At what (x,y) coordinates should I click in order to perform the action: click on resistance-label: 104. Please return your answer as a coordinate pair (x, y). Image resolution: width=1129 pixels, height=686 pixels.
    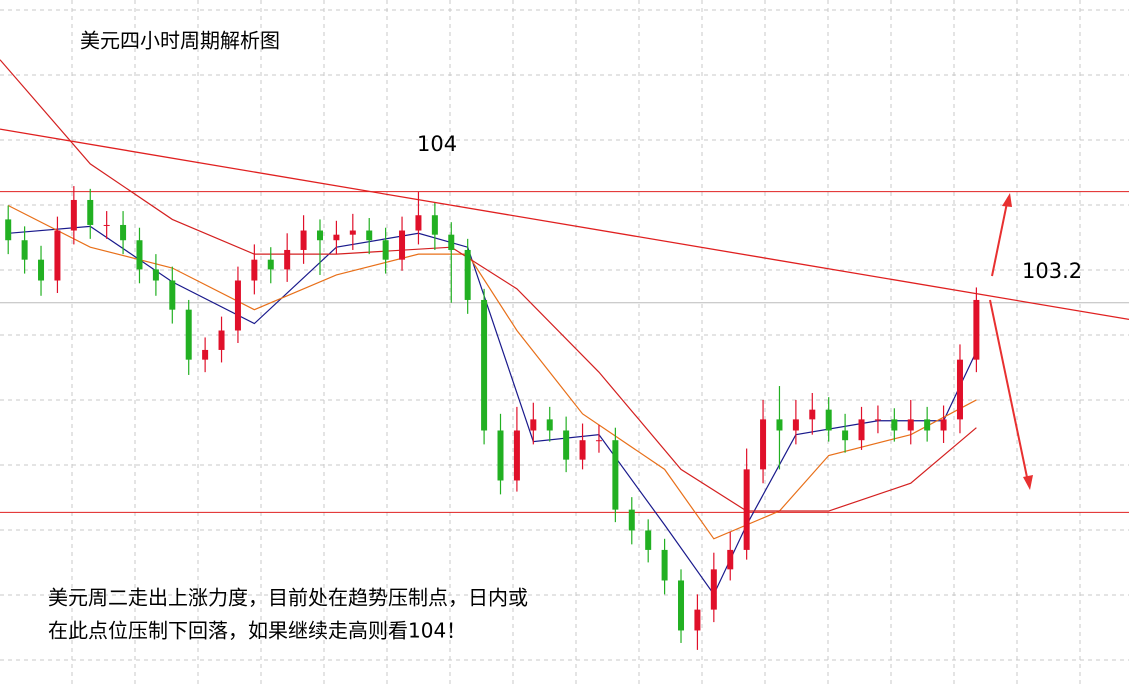
    Looking at the image, I should click on (437, 144).